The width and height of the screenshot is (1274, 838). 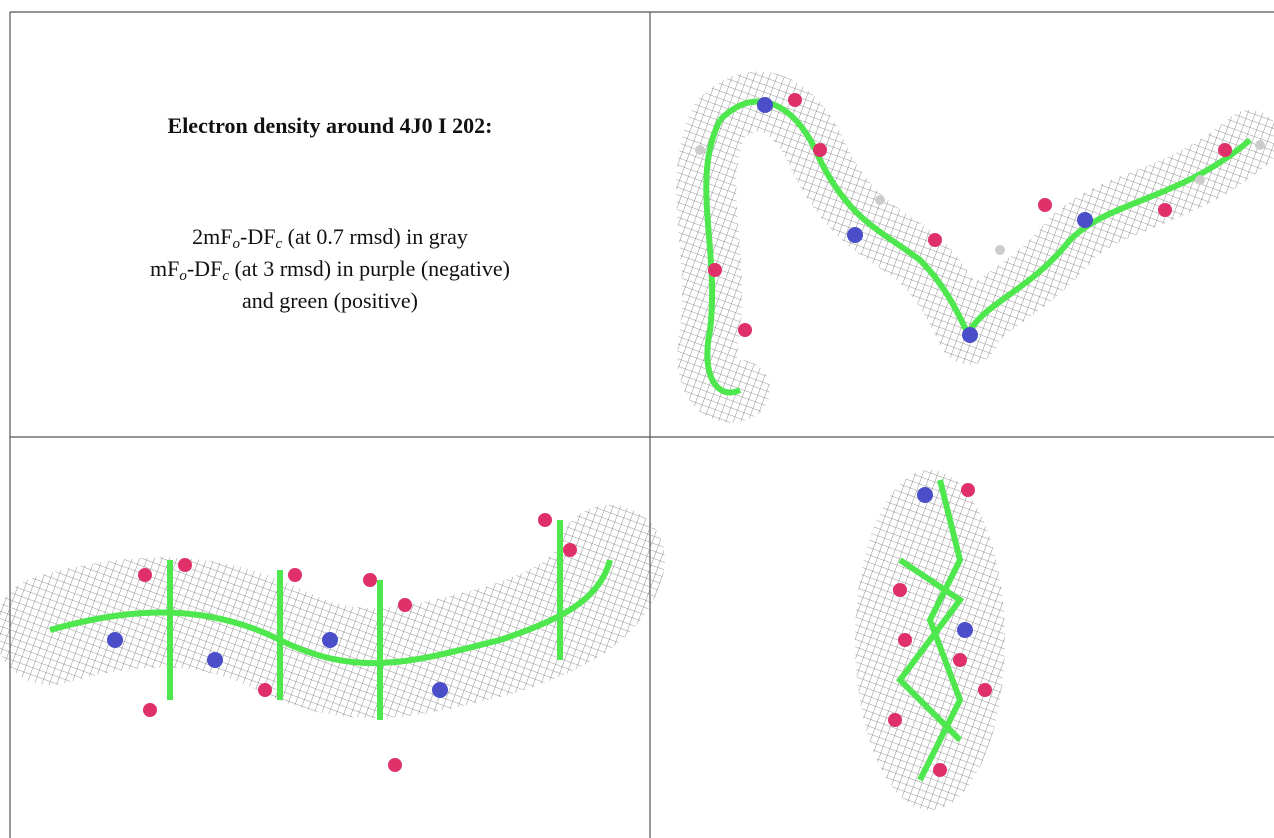 I want to click on legend-line: 2mFo-DFc (at 0.7 rmsd) in gray, so click(x=330, y=237).